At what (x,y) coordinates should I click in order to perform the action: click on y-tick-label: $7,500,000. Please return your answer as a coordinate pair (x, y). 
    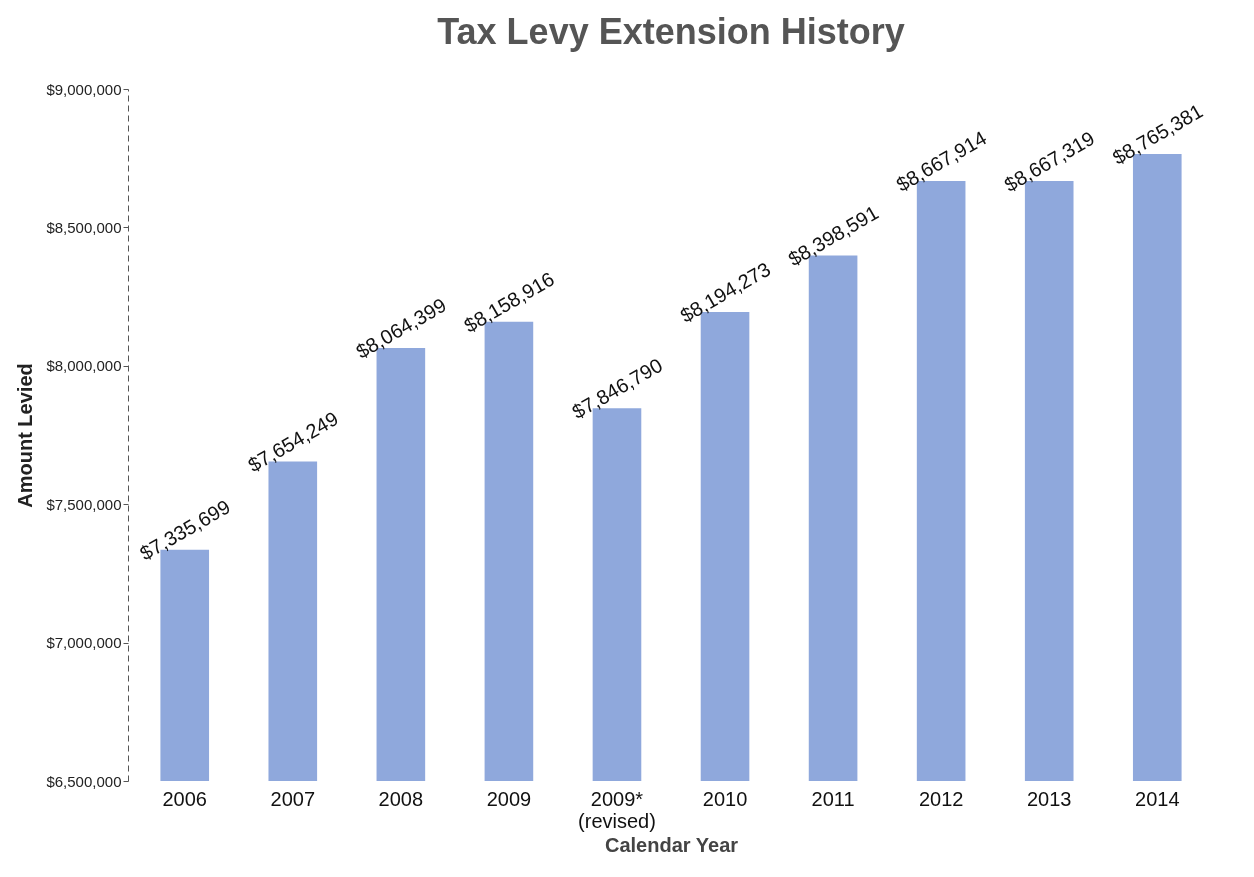
    Looking at the image, I should click on (84, 504).